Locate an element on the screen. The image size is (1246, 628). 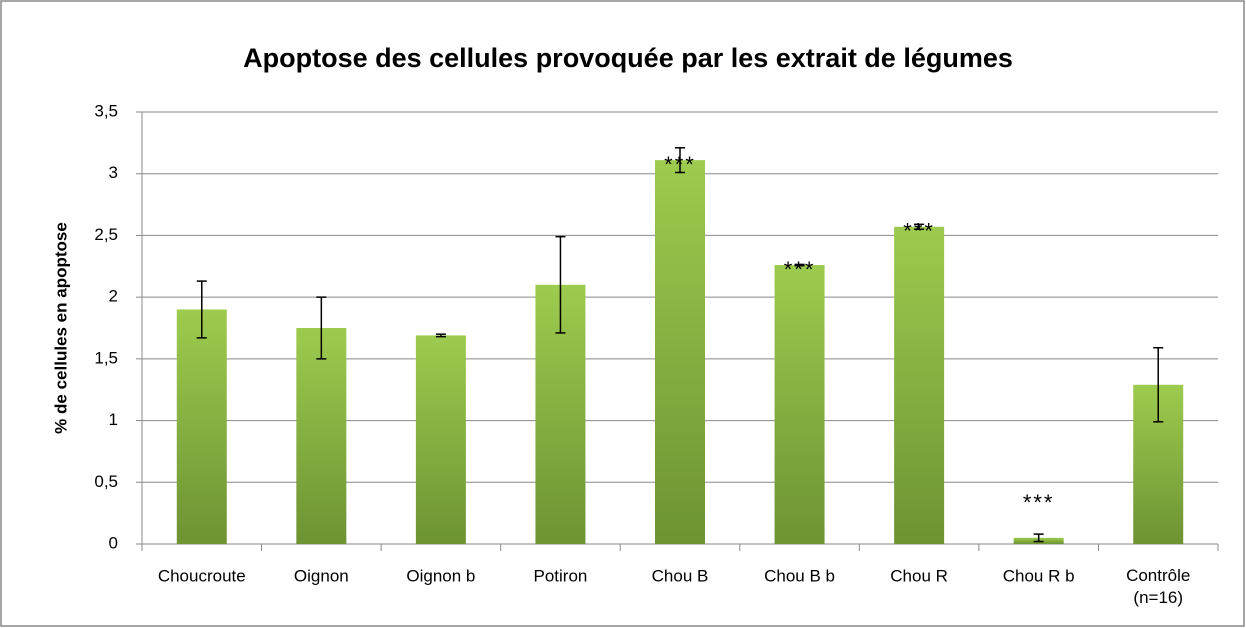
x-tick-label: Chou R is located at coordinates (919, 575).